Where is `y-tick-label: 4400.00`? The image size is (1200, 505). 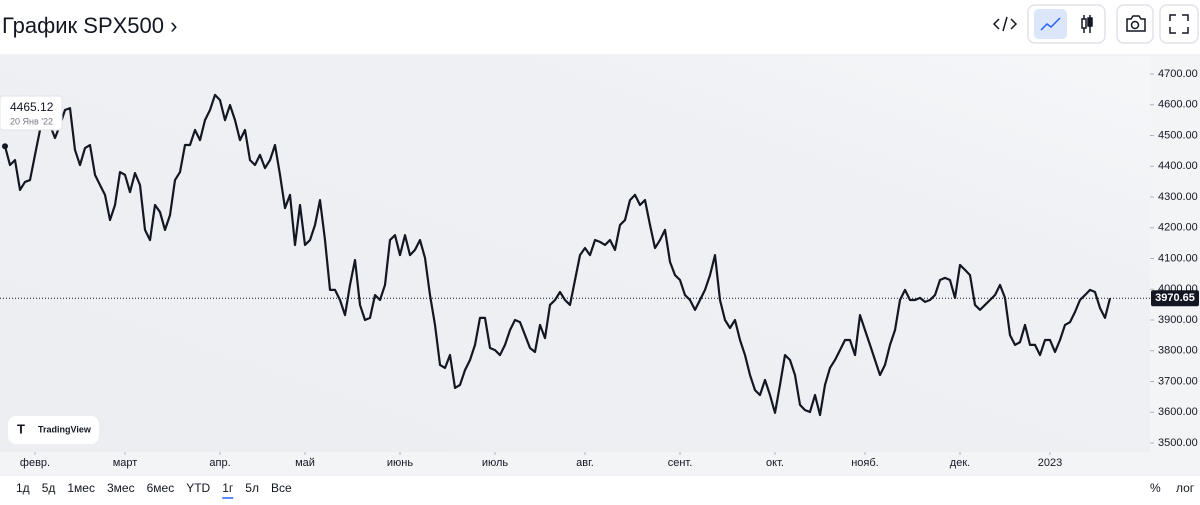
y-tick-label: 4400.00 is located at coordinates (1178, 166).